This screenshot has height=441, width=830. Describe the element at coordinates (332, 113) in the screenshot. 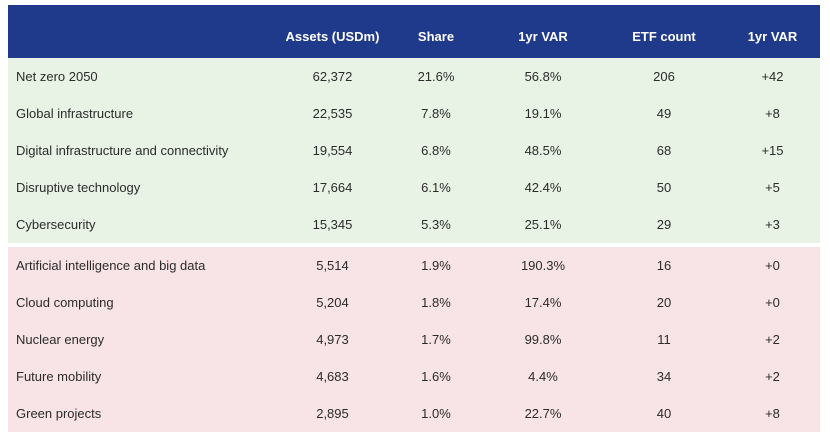

I see `cell-assets: 22,535` at that location.